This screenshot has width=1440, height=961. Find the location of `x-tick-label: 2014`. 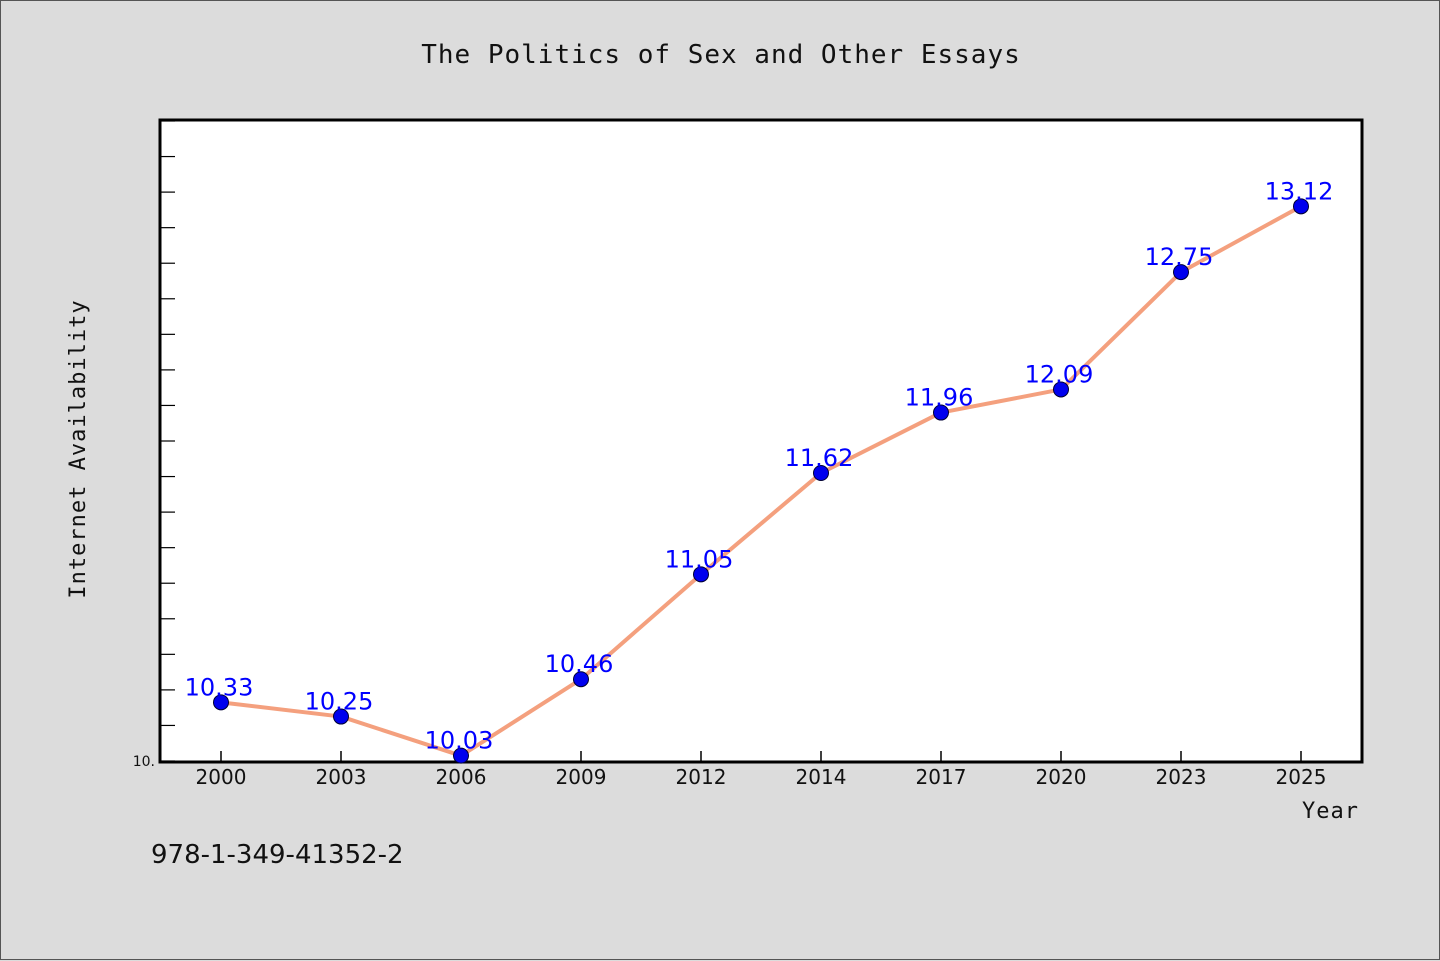

x-tick-label: 2014 is located at coordinates (821, 777).